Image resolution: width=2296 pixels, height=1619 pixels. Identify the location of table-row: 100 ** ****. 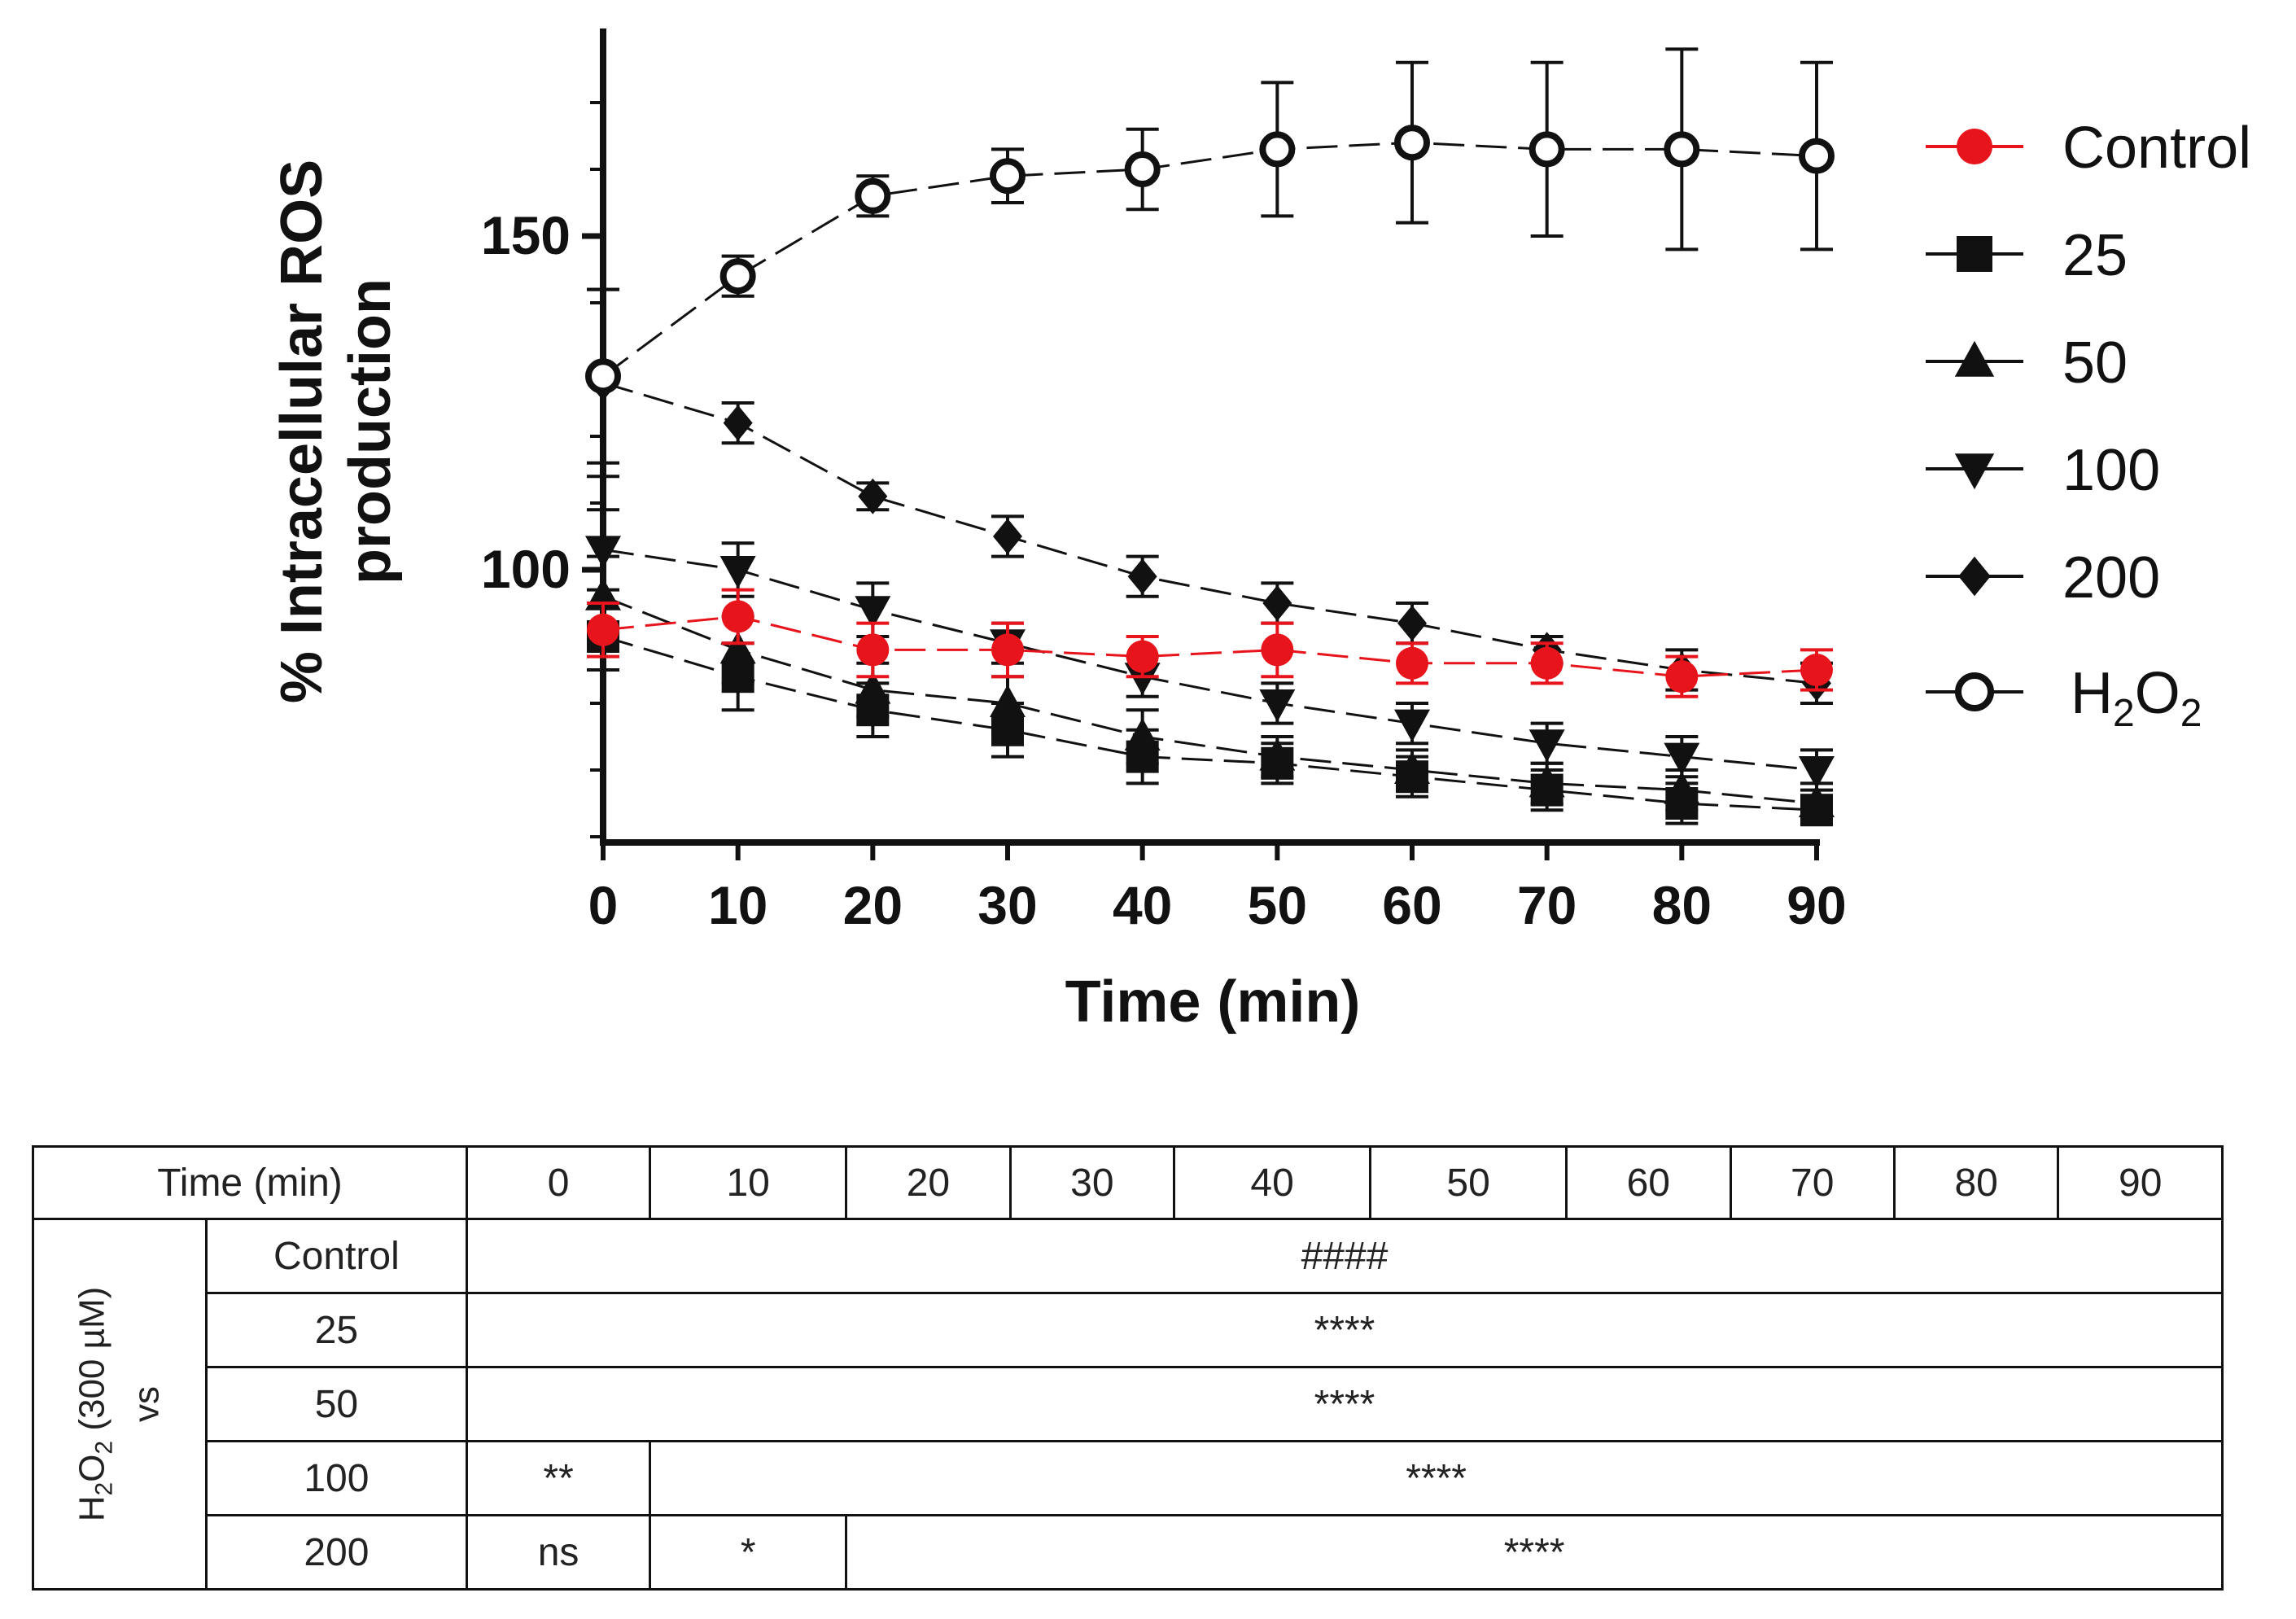
(1129, 1478).